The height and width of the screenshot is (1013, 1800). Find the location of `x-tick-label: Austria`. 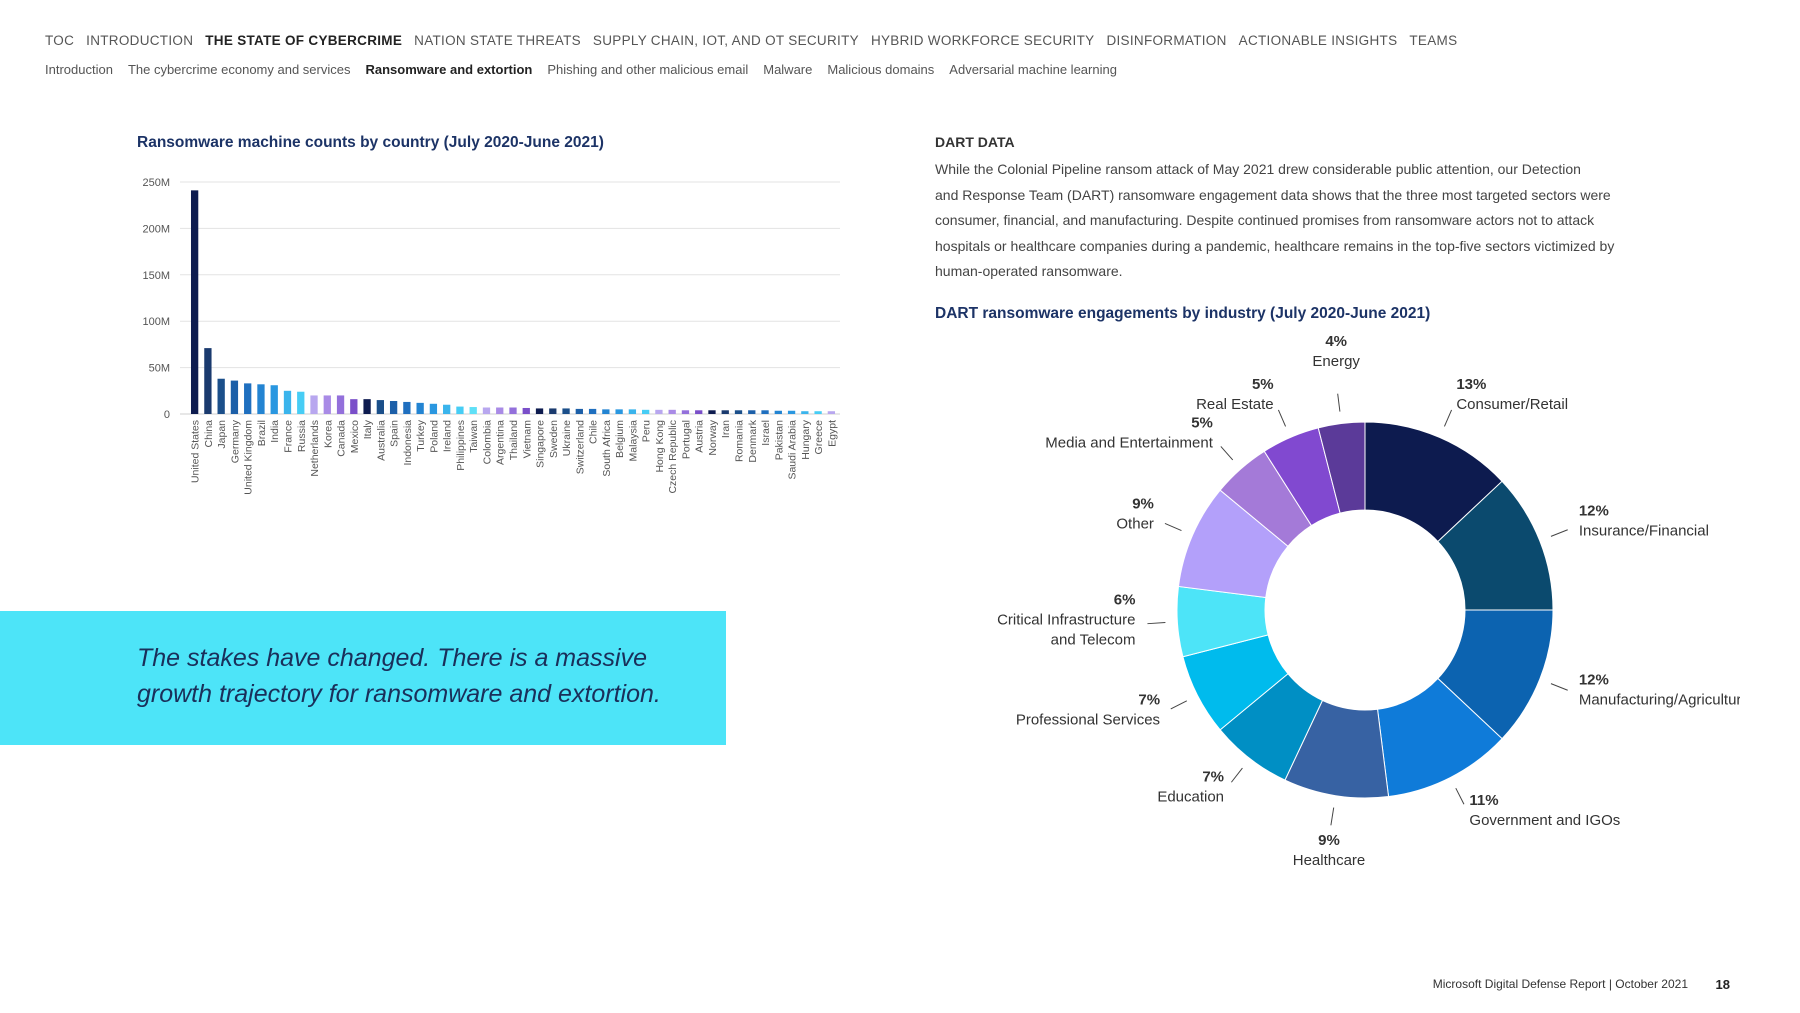

x-tick-label: Austria is located at coordinates (700, 436).